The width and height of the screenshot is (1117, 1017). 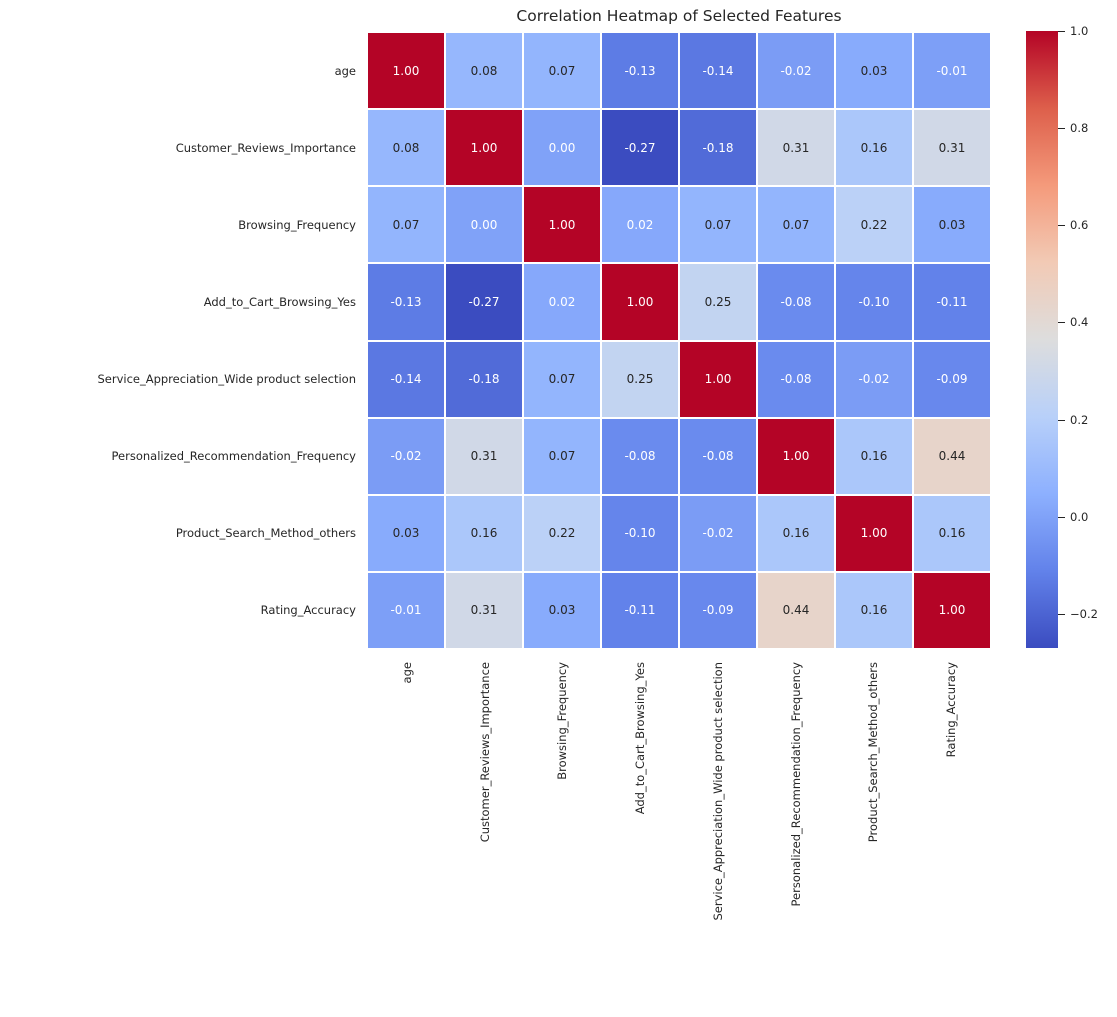 I want to click on x-tick-label: Customer_Reviews_Importance, so click(x=484, y=752).